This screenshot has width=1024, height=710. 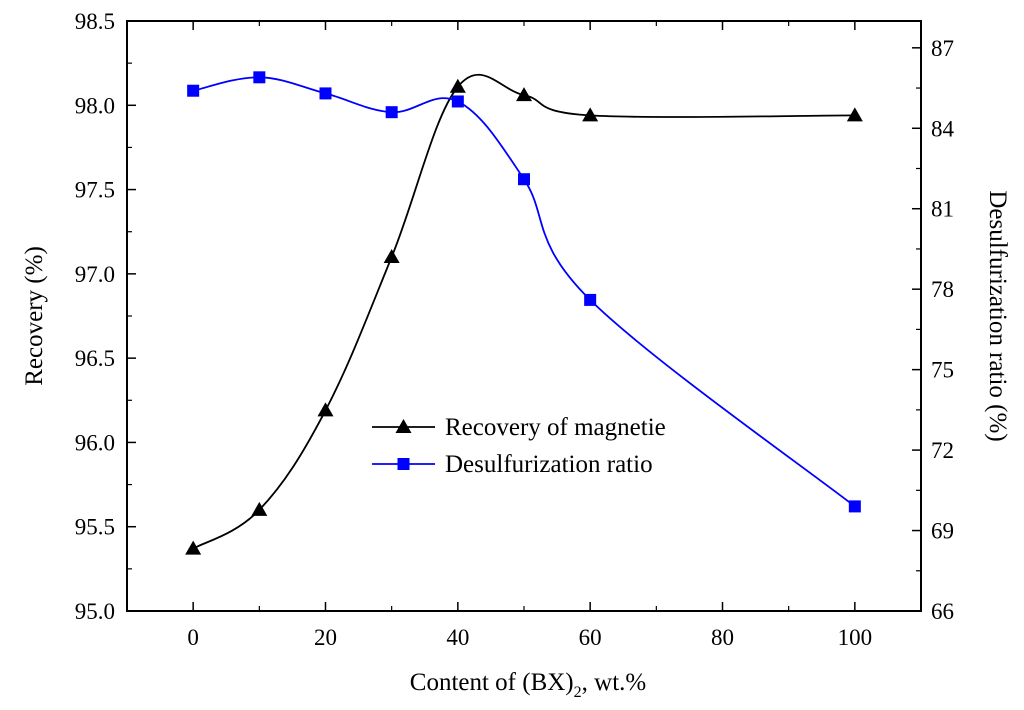 What do you see at coordinates (942, 370) in the screenshot?
I see `y2-tick-label: 75` at bounding box center [942, 370].